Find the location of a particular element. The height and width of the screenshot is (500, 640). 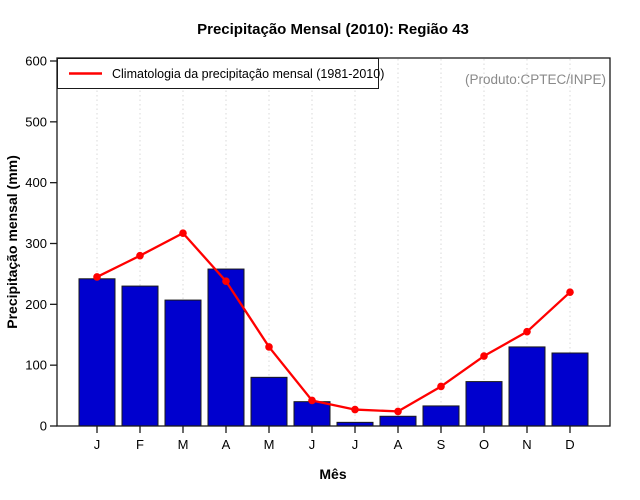

bar-A4 is located at coordinates (226, 347).